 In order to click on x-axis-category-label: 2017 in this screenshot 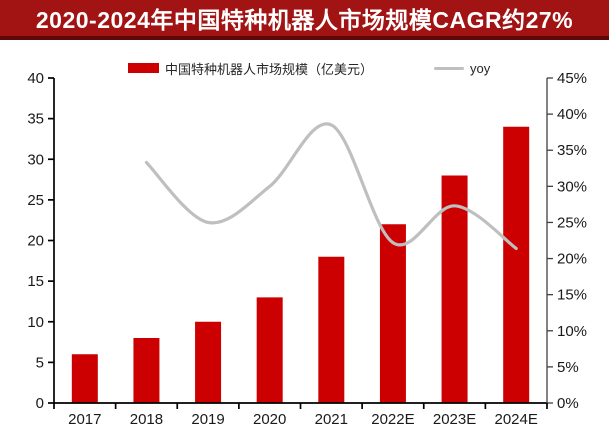, I will do `click(84, 419)`.